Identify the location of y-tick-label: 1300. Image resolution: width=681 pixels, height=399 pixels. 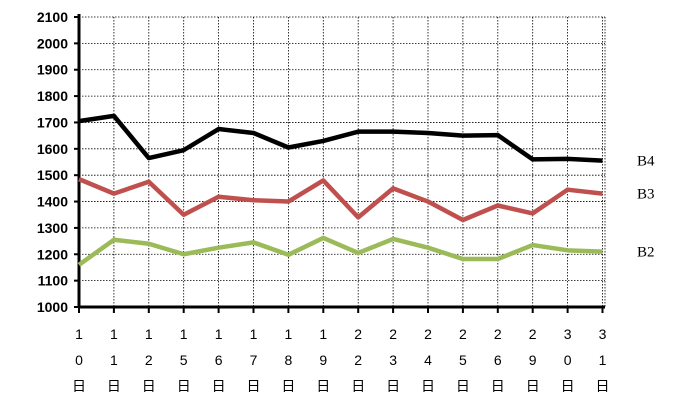
(52, 228).